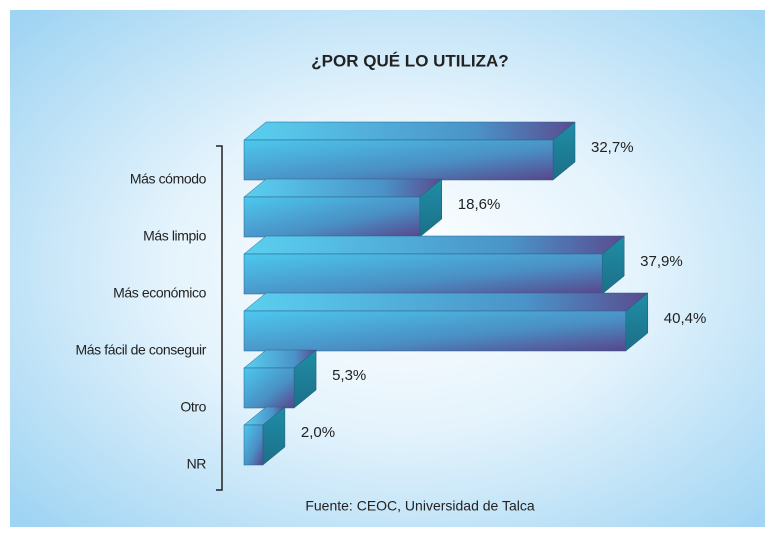 This screenshot has width=775, height=537. What do you see at coordinates (159, 293) in the screenshot?
I see `category-label: Más económico` at bounding box center [159, 293].